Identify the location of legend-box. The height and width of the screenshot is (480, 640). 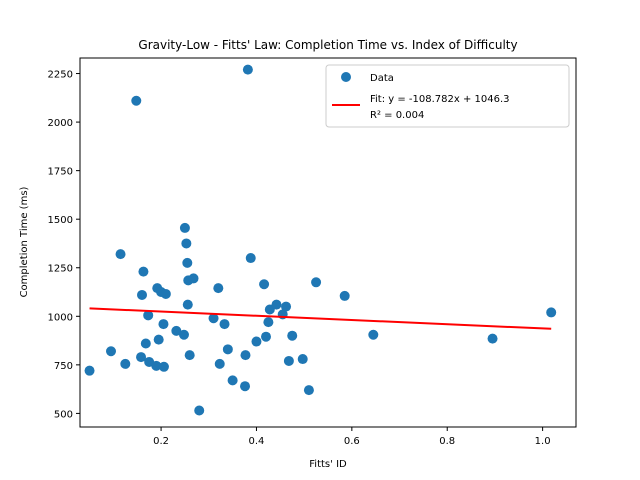
(447, 96).